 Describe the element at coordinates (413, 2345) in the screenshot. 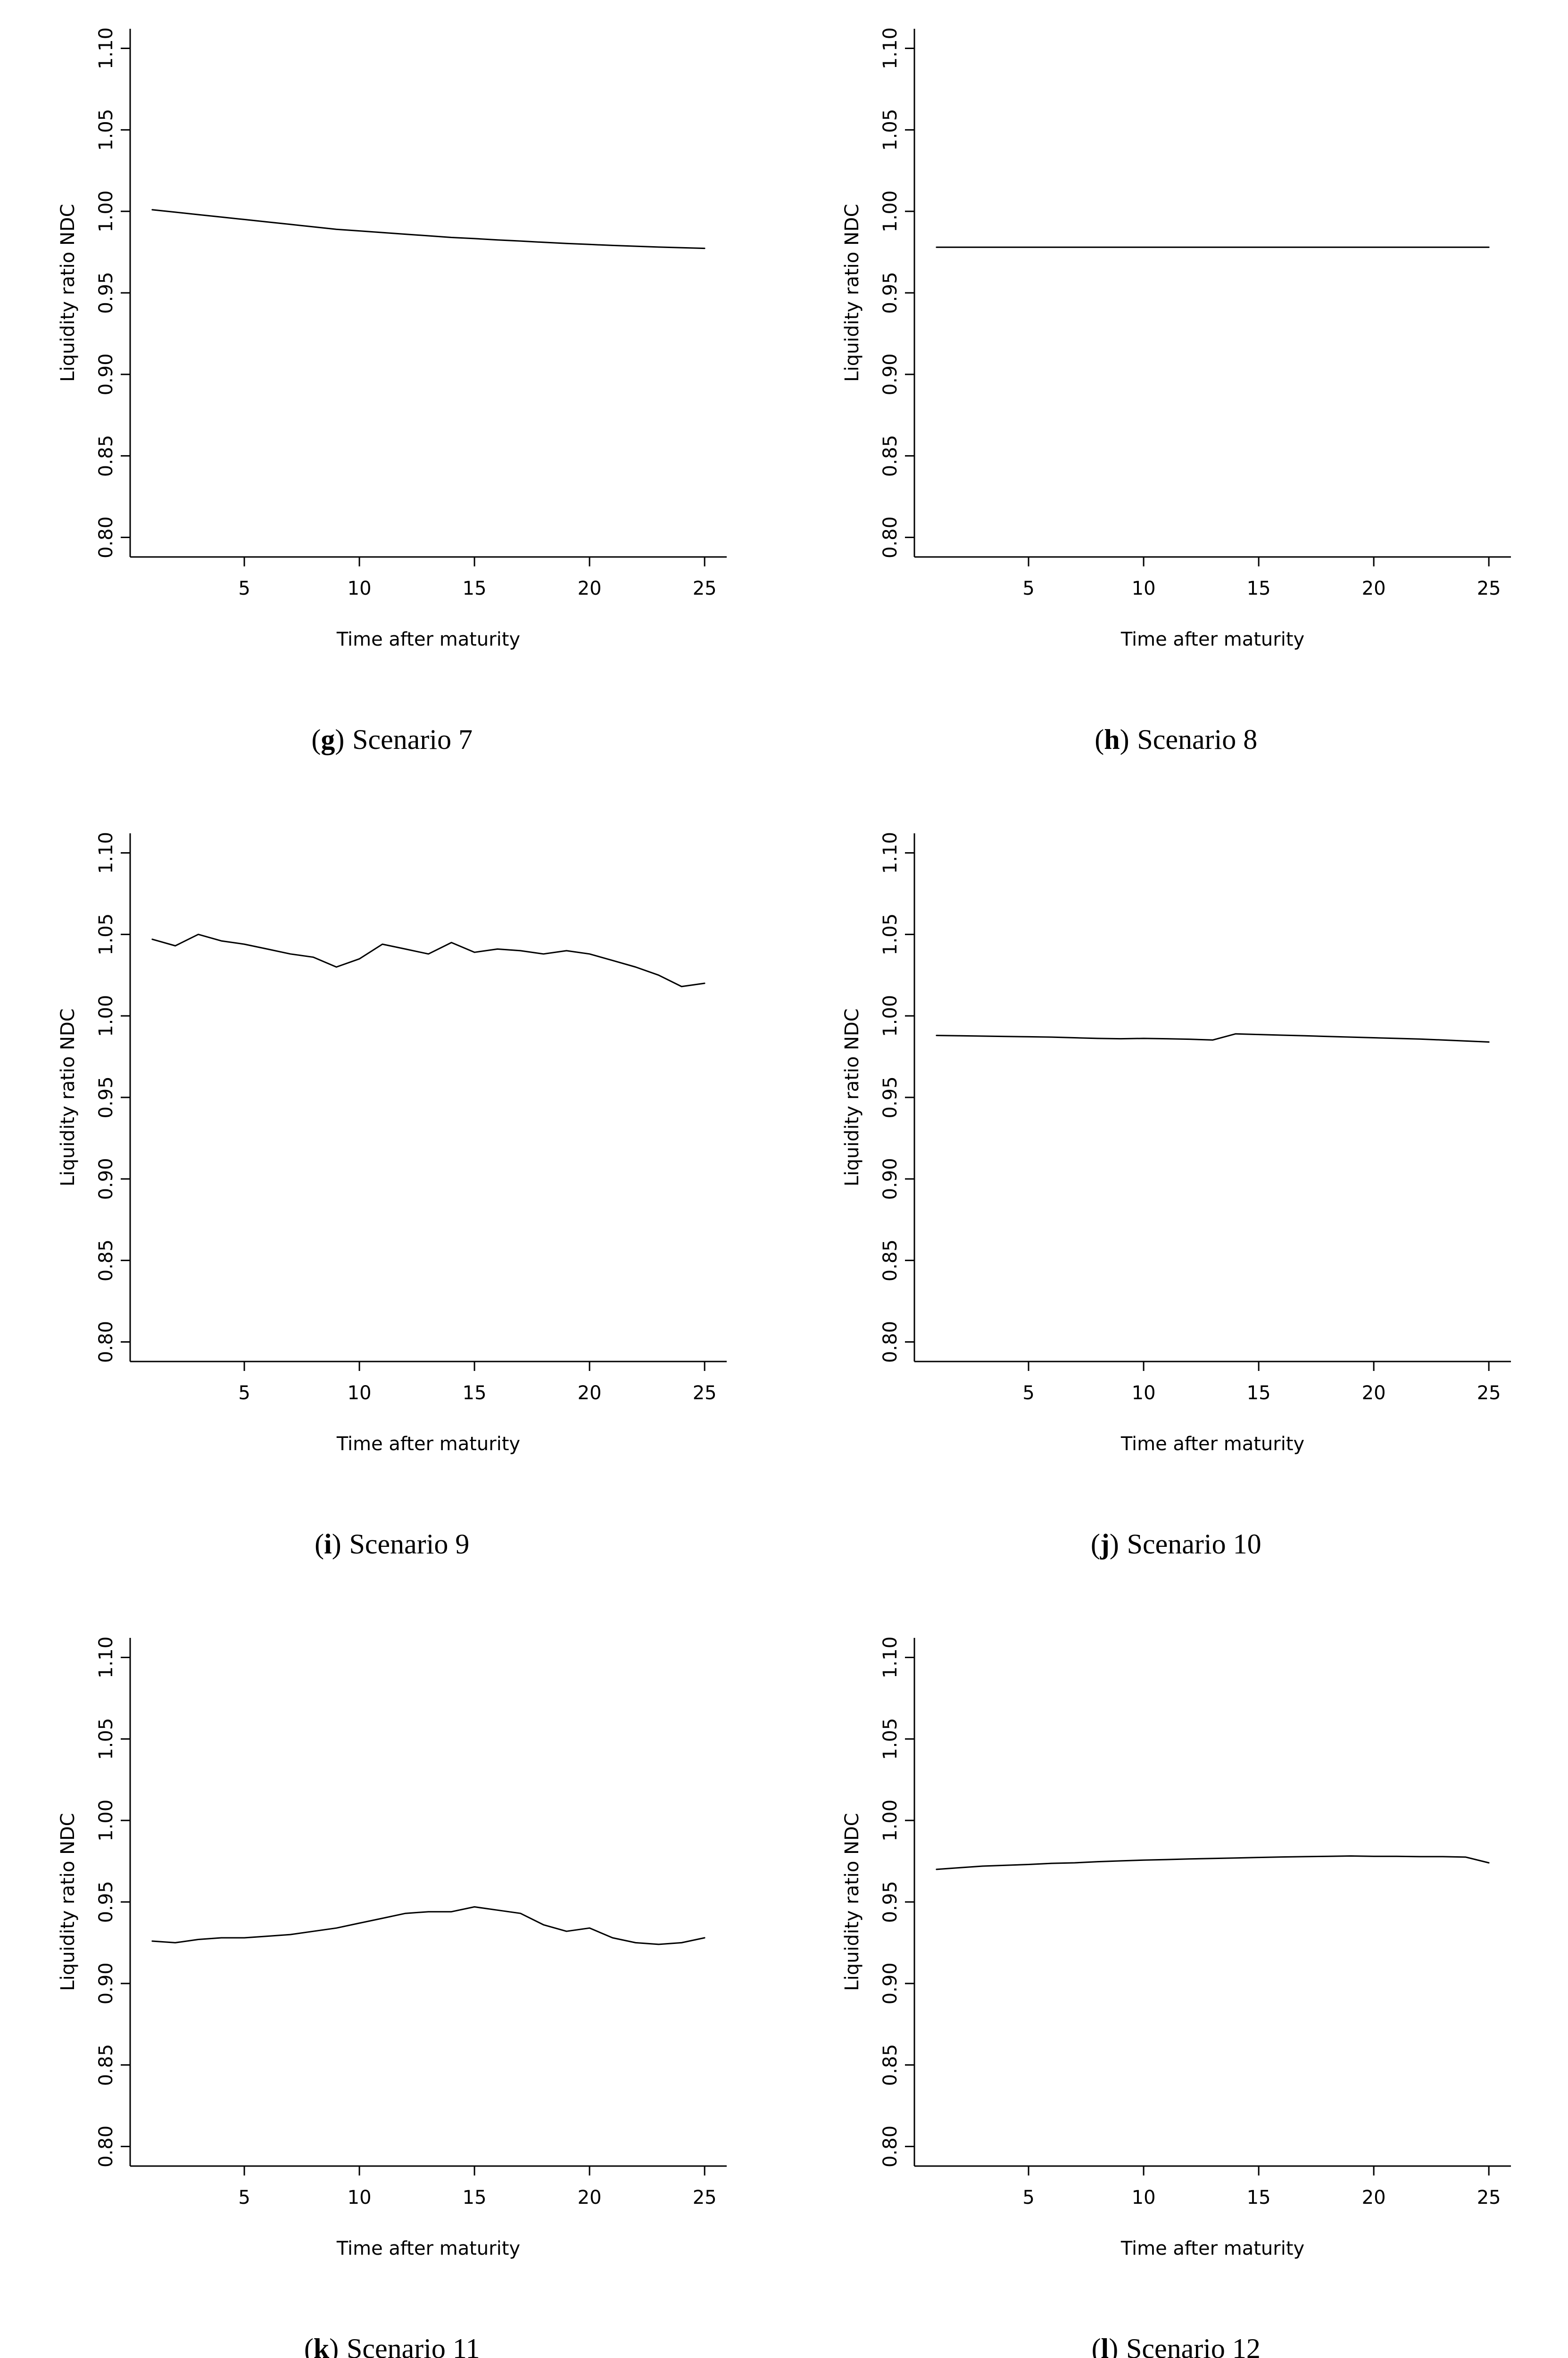

I see `caption-label: Scenario 11` at that location.